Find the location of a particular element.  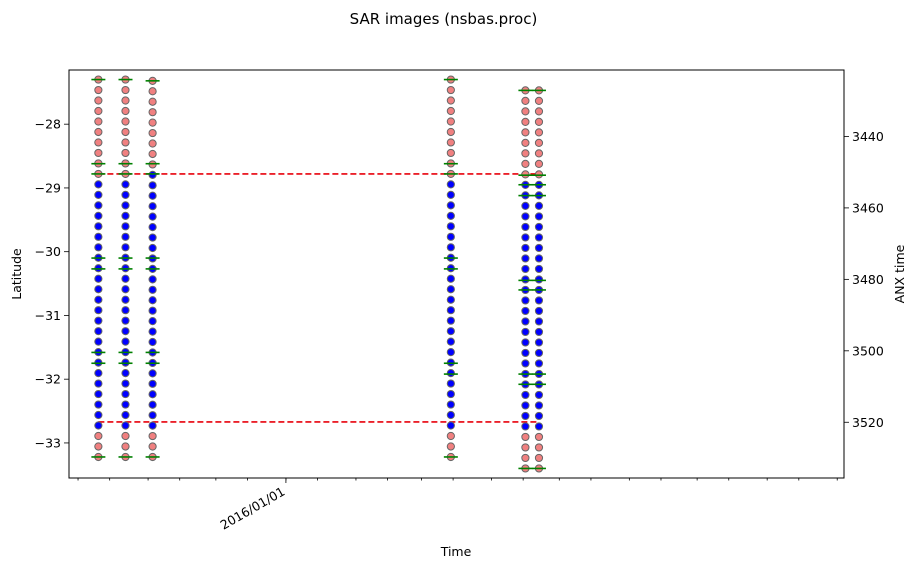

y2-axis-label: ANX time is located at coordinates (899, 273).